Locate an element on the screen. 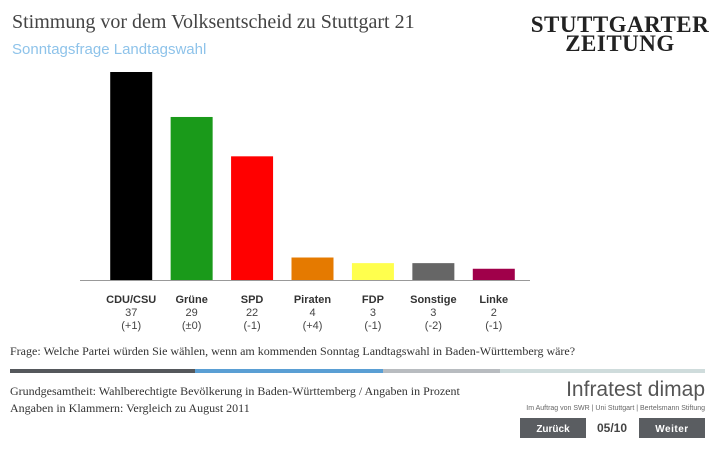 The height and width of the screenshot is (450, 720). change-label: (+4) is located at coordinates (313, 326).